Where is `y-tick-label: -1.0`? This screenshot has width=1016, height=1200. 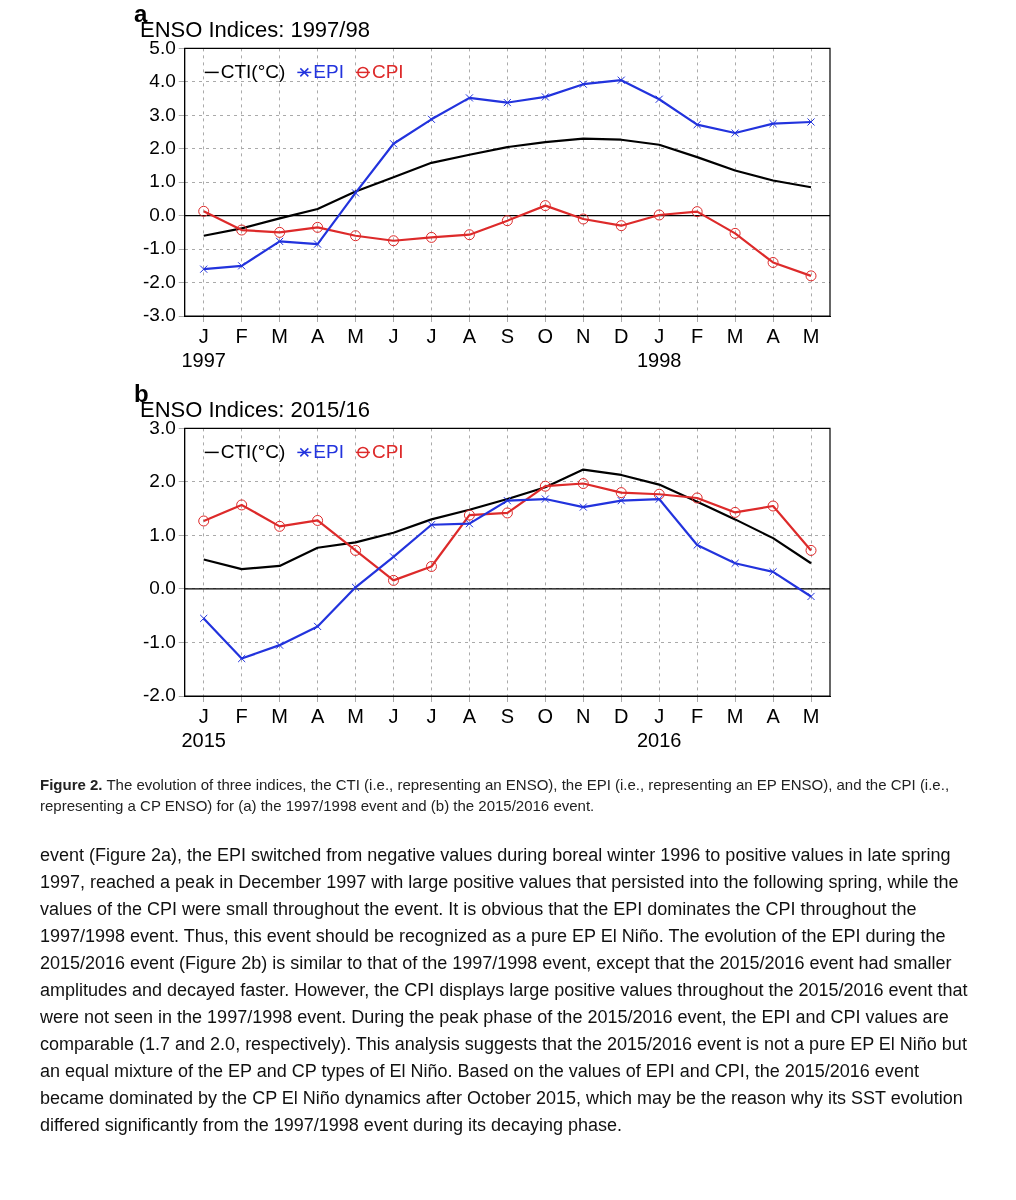 y-tick-label: -1.0 is located at coordinates (159, 641).